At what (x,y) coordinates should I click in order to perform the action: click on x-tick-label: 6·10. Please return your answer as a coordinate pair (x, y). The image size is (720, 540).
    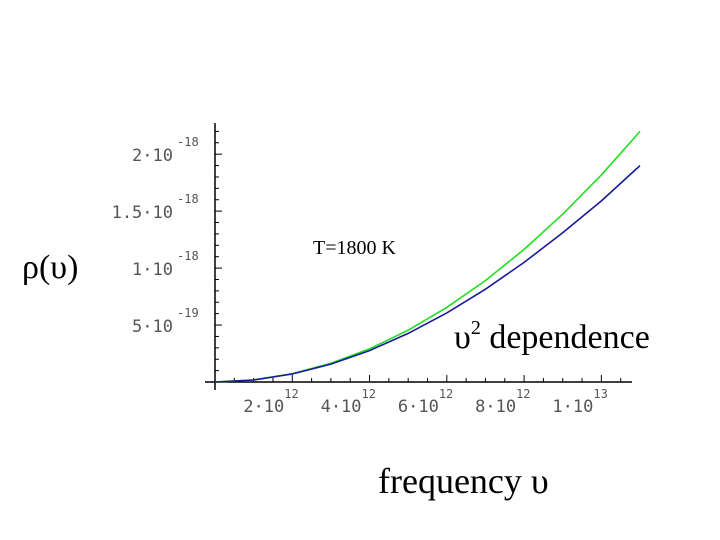
    Looking at the image, I should click on (418, 407).